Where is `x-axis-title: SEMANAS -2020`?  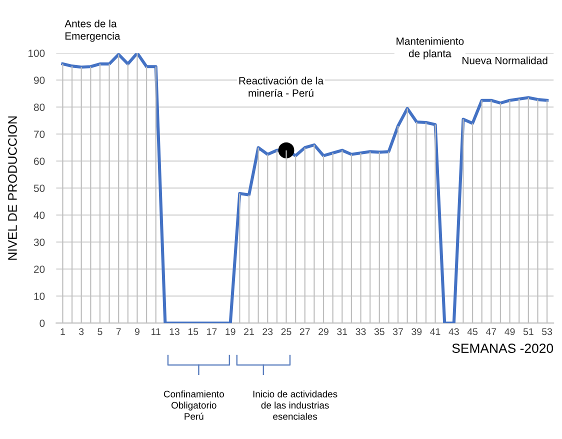 x-axis-title: SEMANAS -2020 is located at coordinates (503, 348).